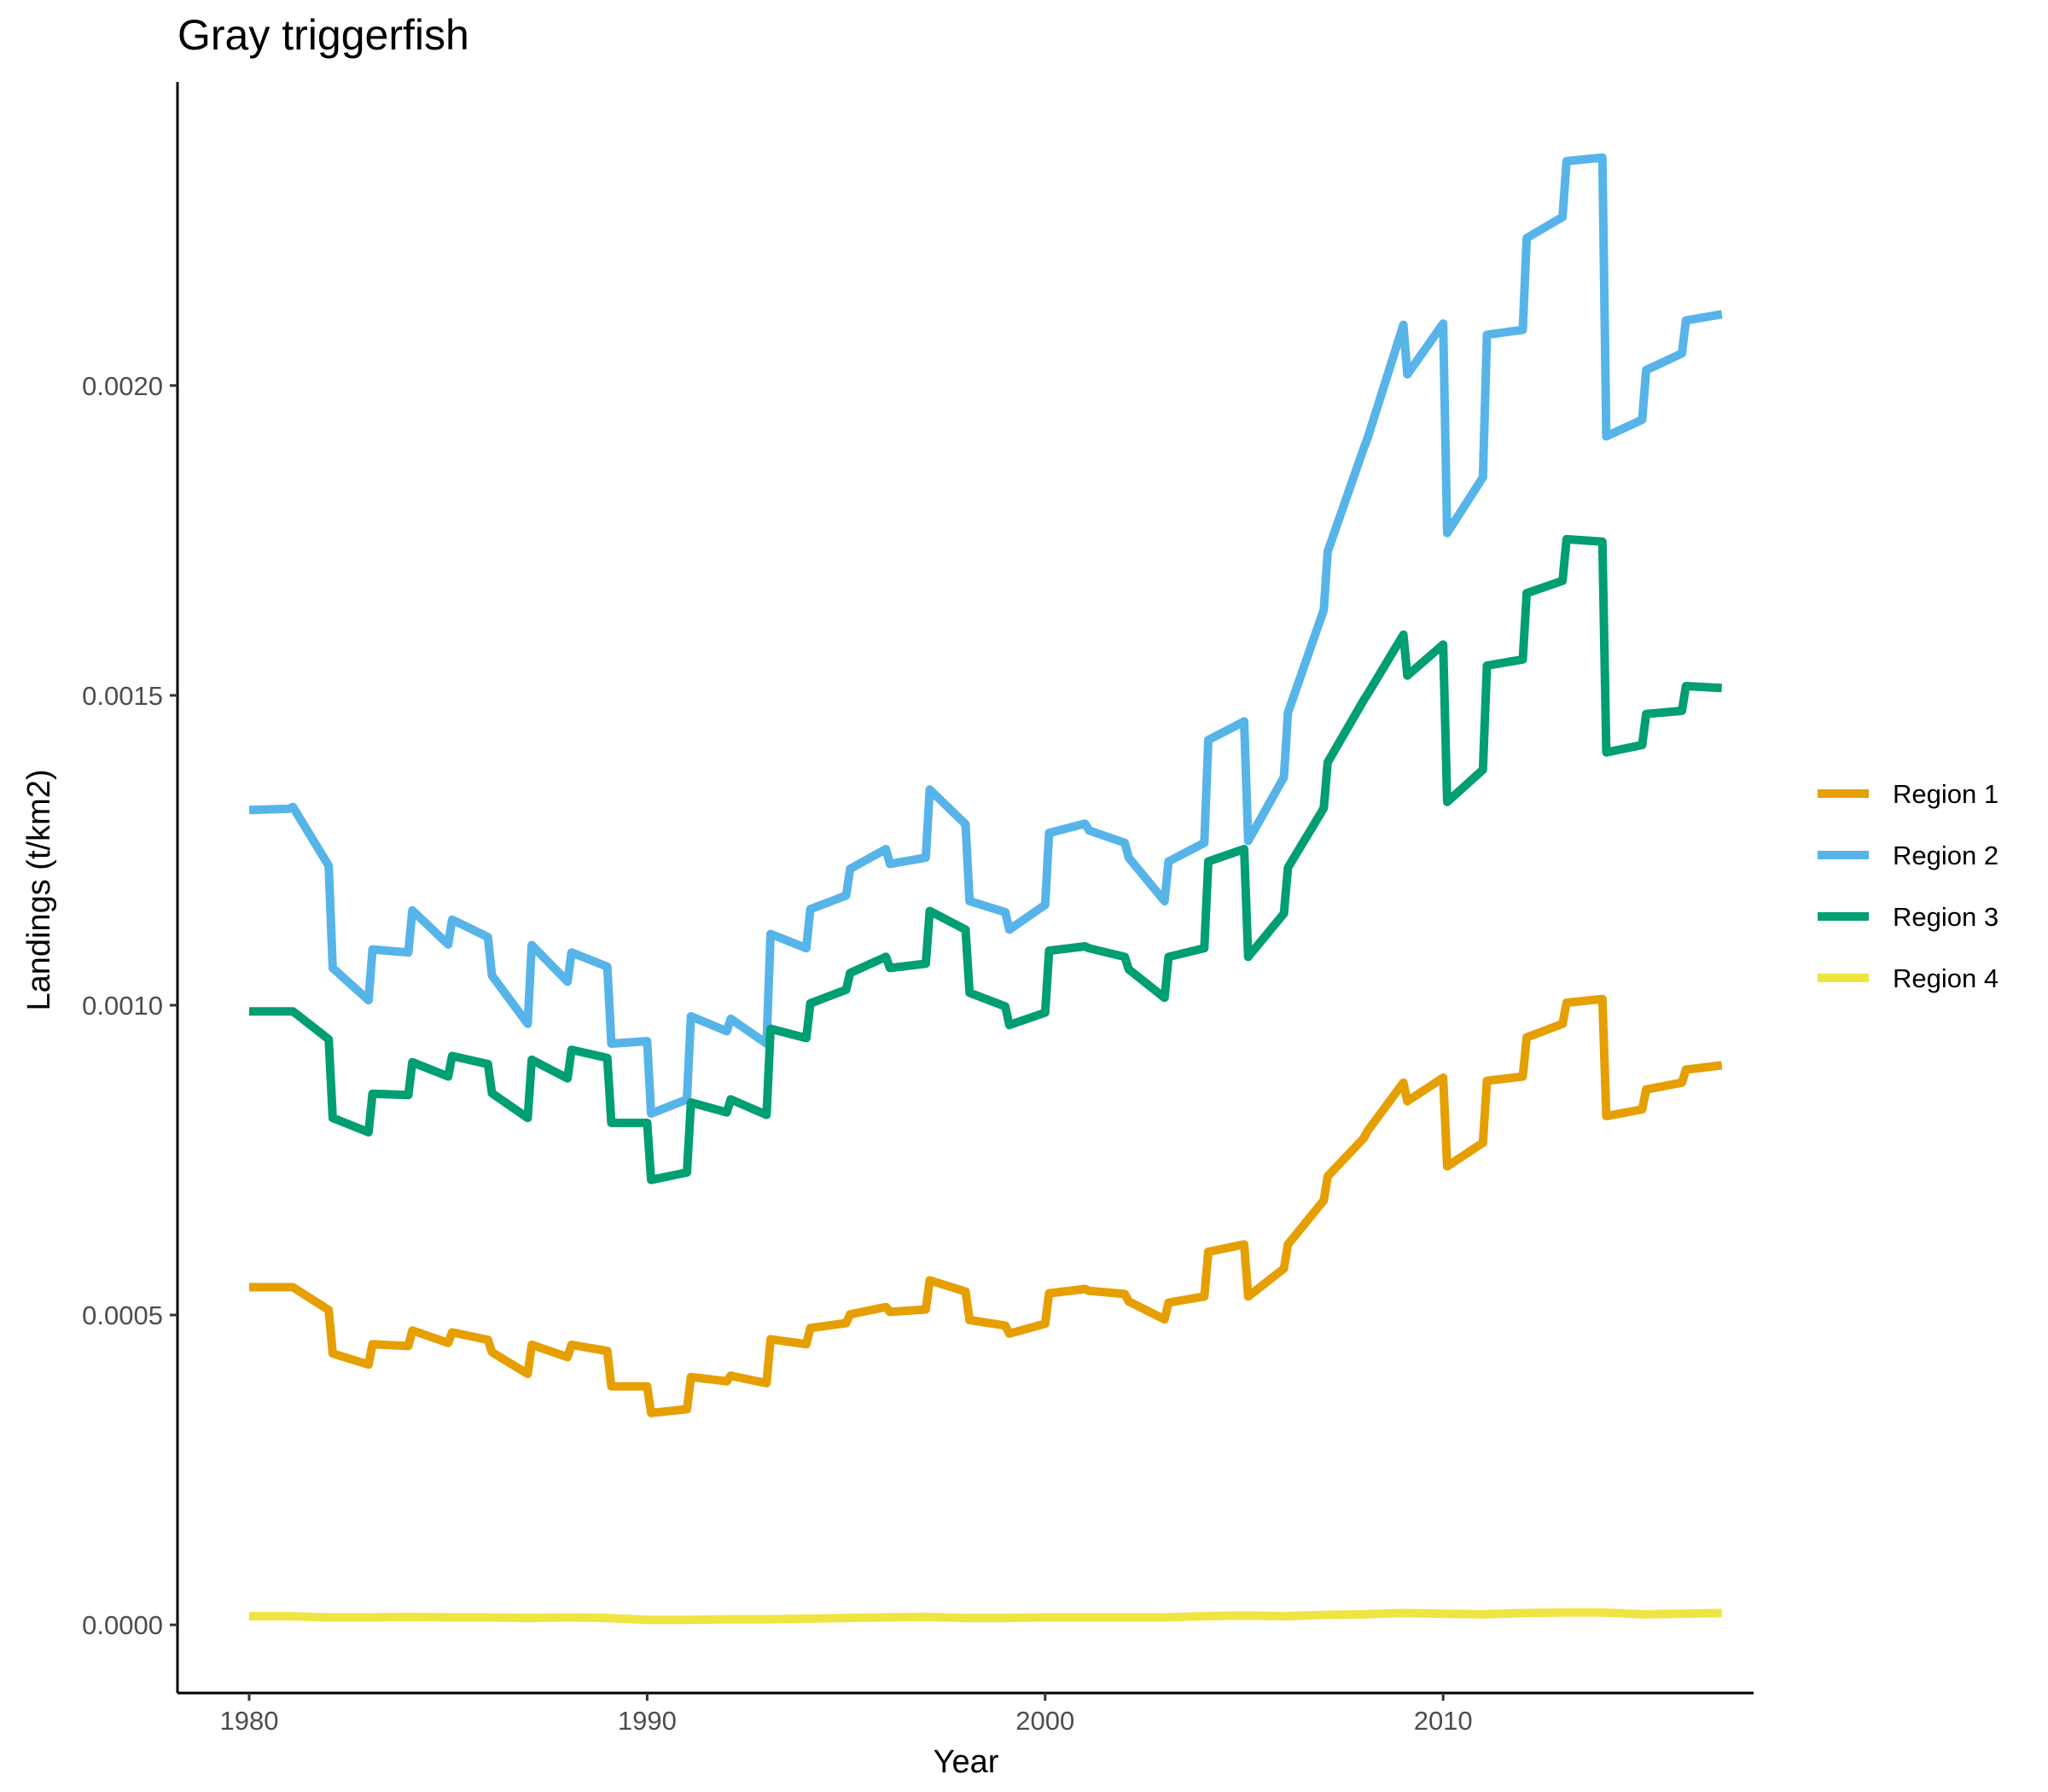  What do you see at coordinates (123, 696) in the screenshot?
I see `y-tick-label: 0.0015` at bounding box center [123, 696].